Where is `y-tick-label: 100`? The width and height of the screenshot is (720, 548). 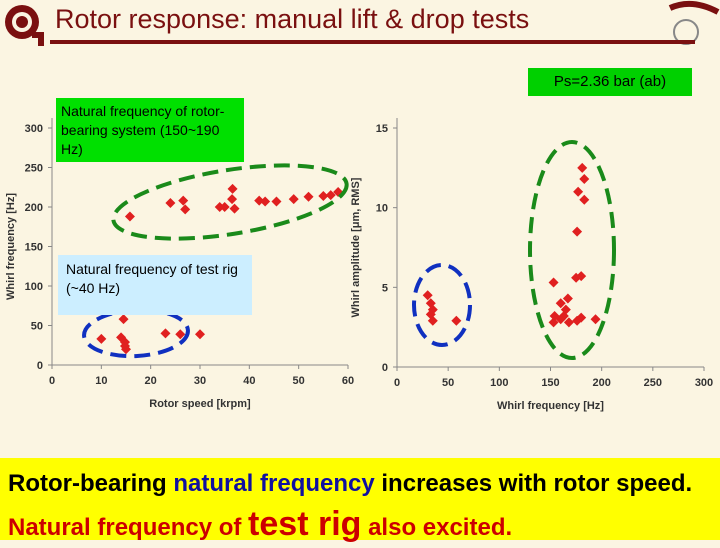 y-tick-label: 100 is located at coordinates (34, 287).